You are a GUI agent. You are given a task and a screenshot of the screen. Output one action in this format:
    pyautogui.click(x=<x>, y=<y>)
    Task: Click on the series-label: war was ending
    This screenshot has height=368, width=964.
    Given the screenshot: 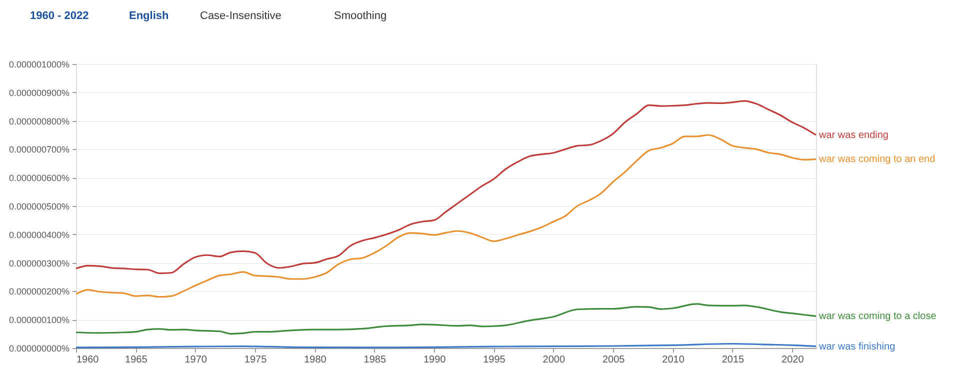 What is the action you would take?
    pyautogui.click(x=853, y=135)
    